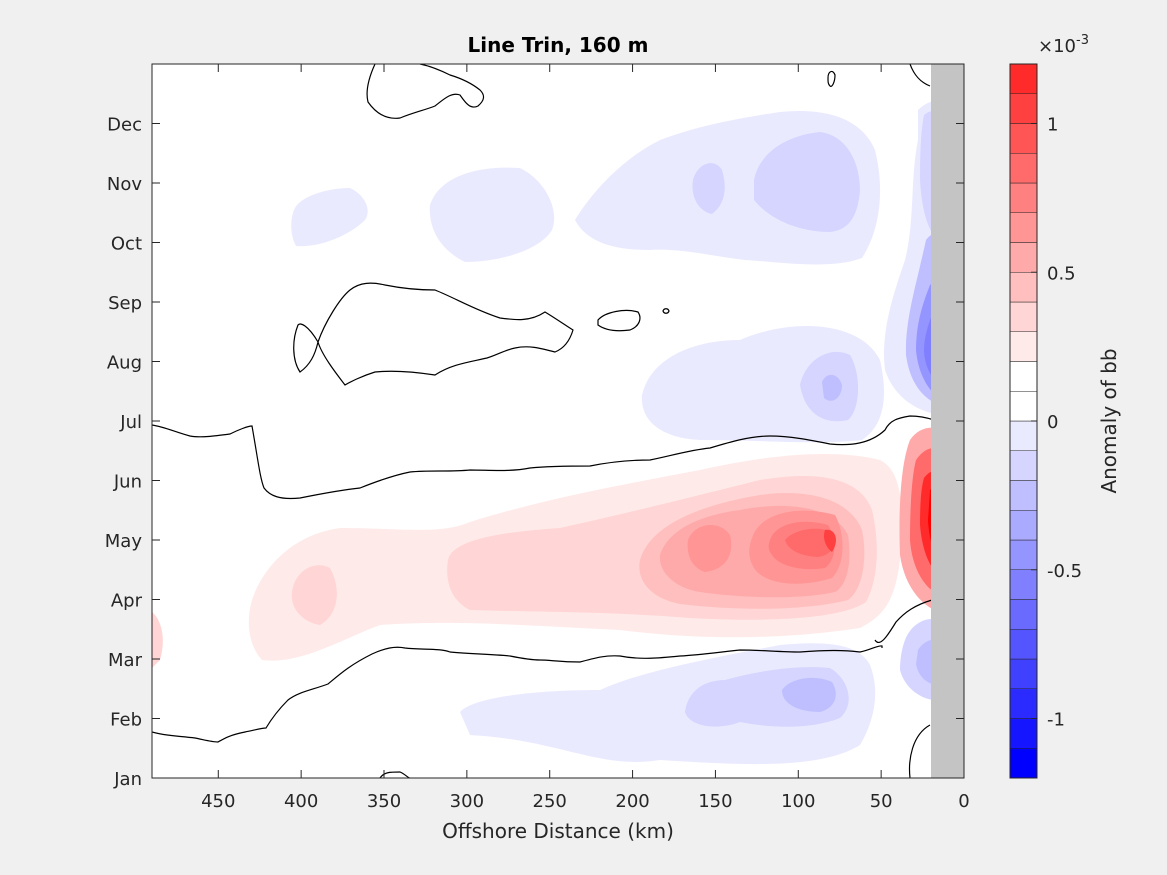  What do you see at coordinates (831, 78) in the screenshot?
I see `zero-contour-dec-dot` at bounding box center [831, 78].